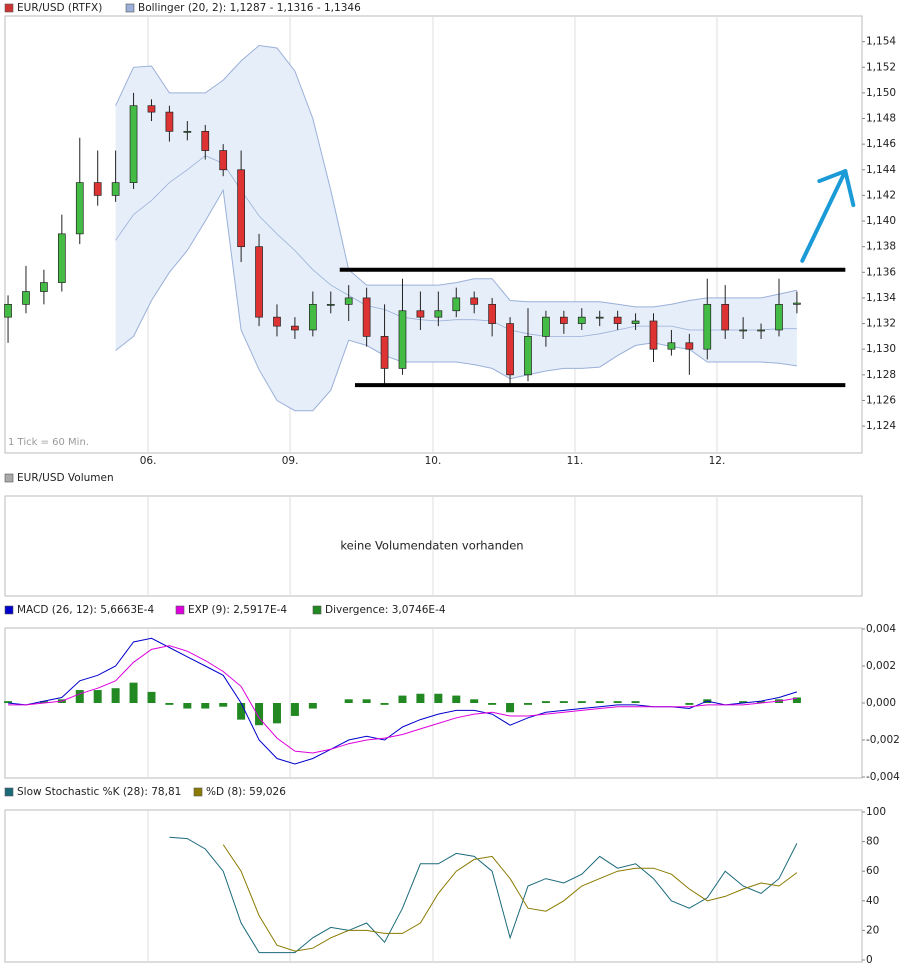  I want to click on y-tick-label: 1,124, so click(881, 426).